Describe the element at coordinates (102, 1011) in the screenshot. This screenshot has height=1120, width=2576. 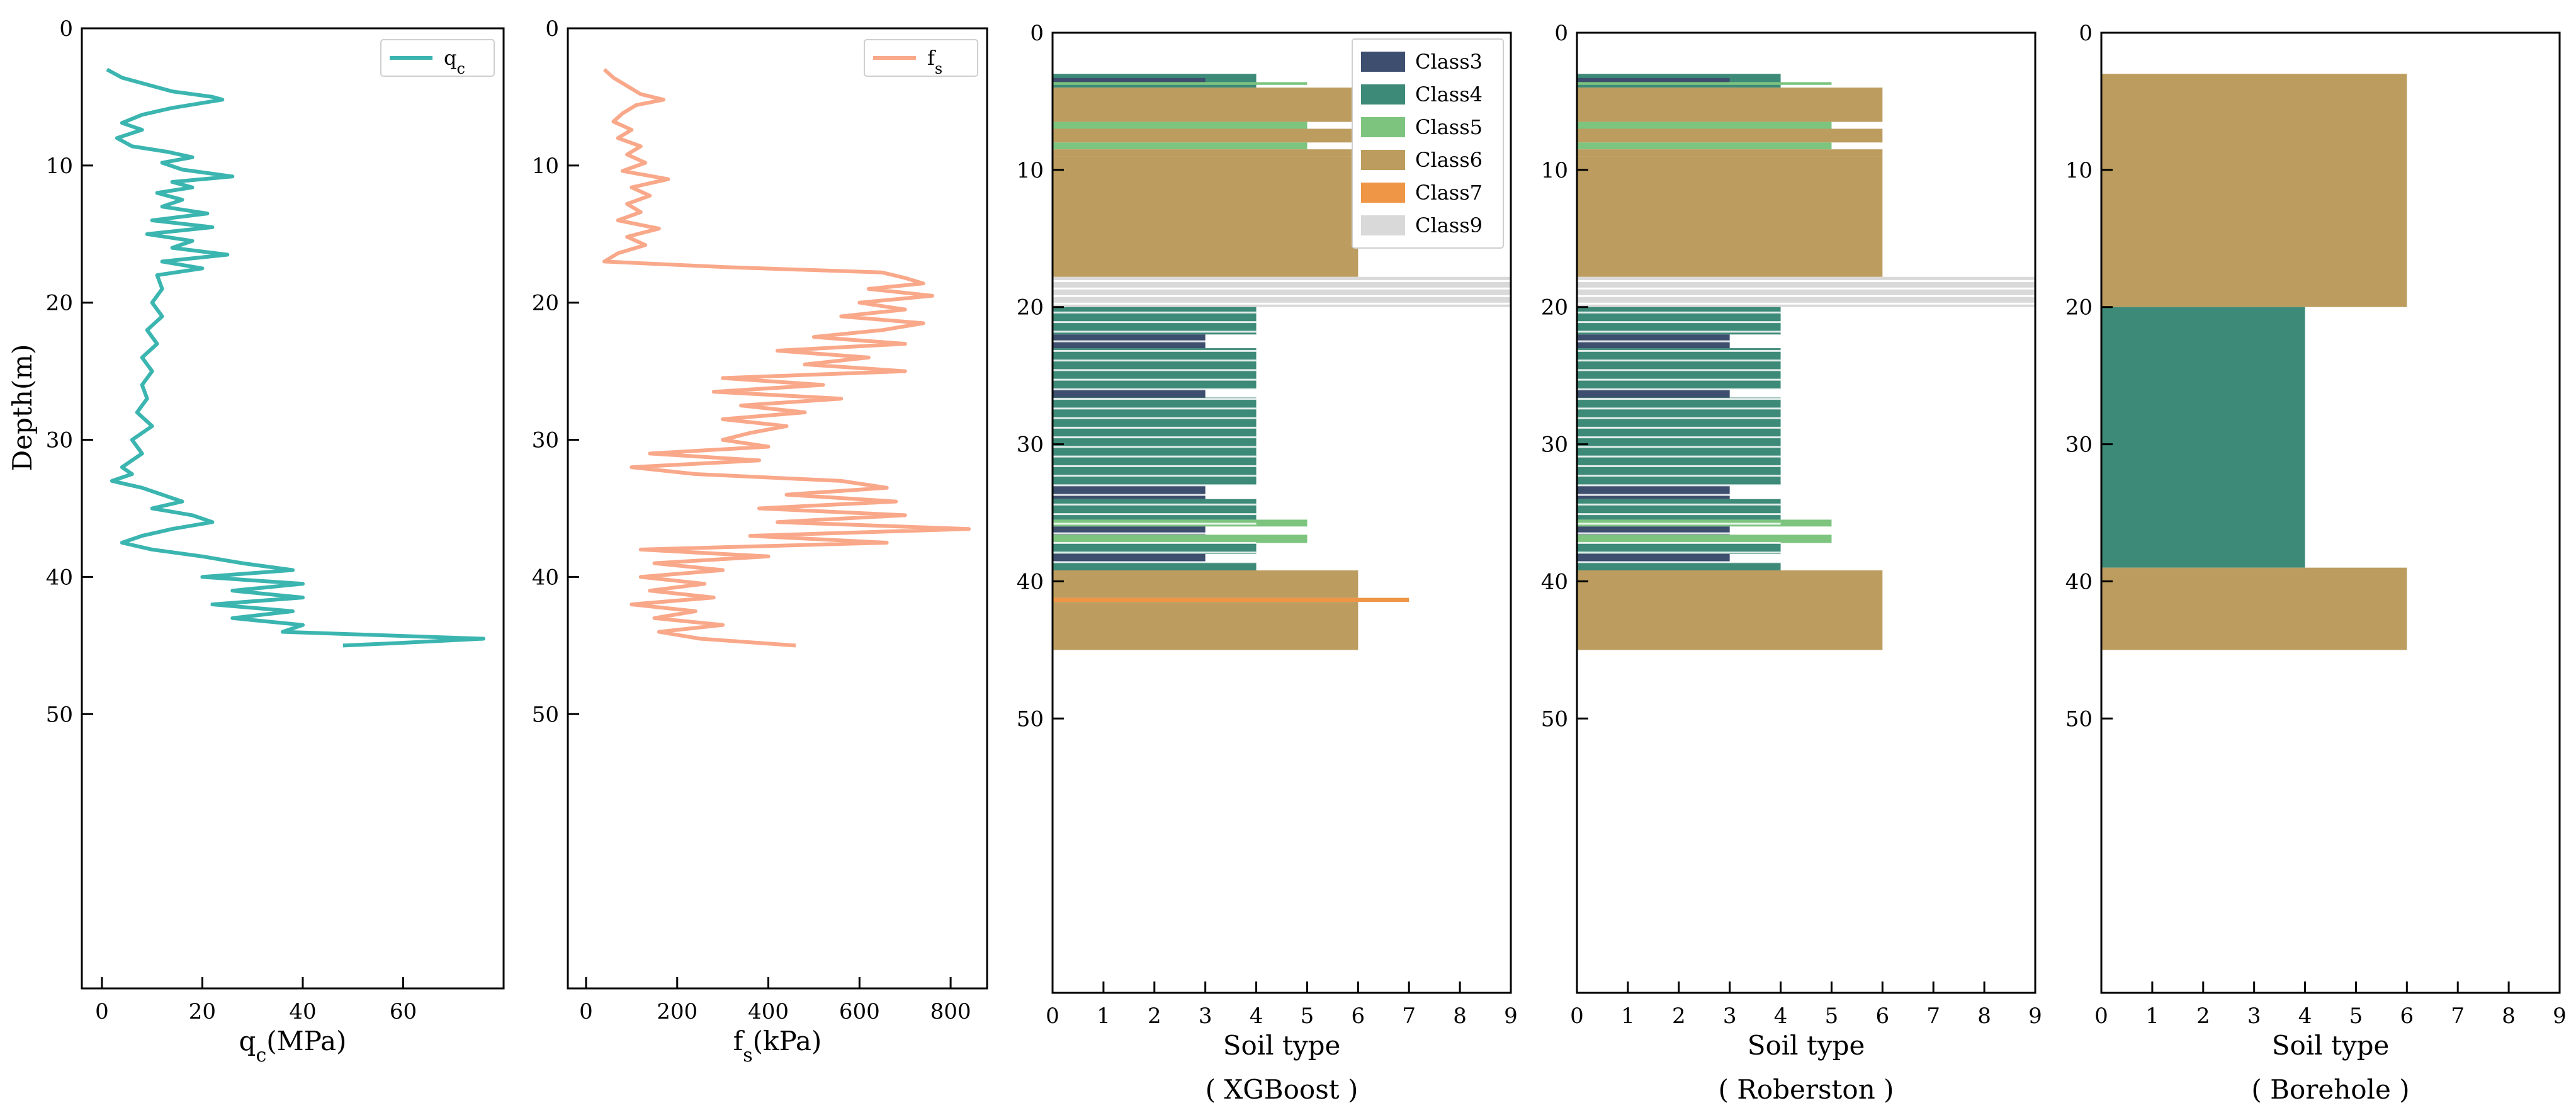
I see `x-tick-label: 0` at that location.